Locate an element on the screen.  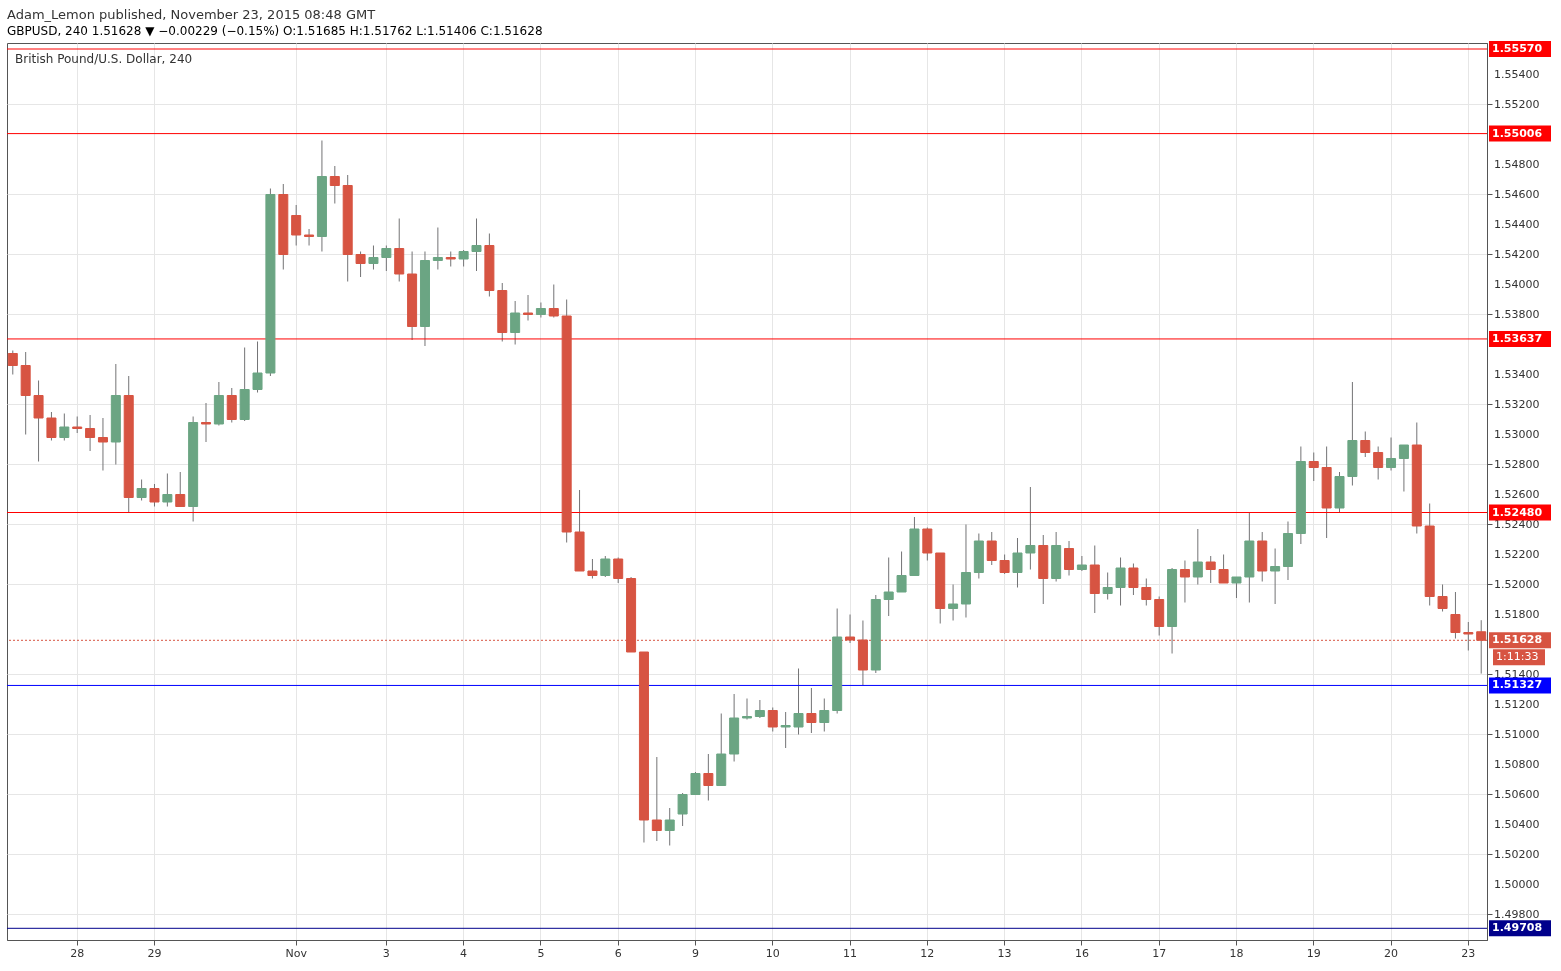
y-tick-label: 1.54800 is located at coordinates (1517, 164).